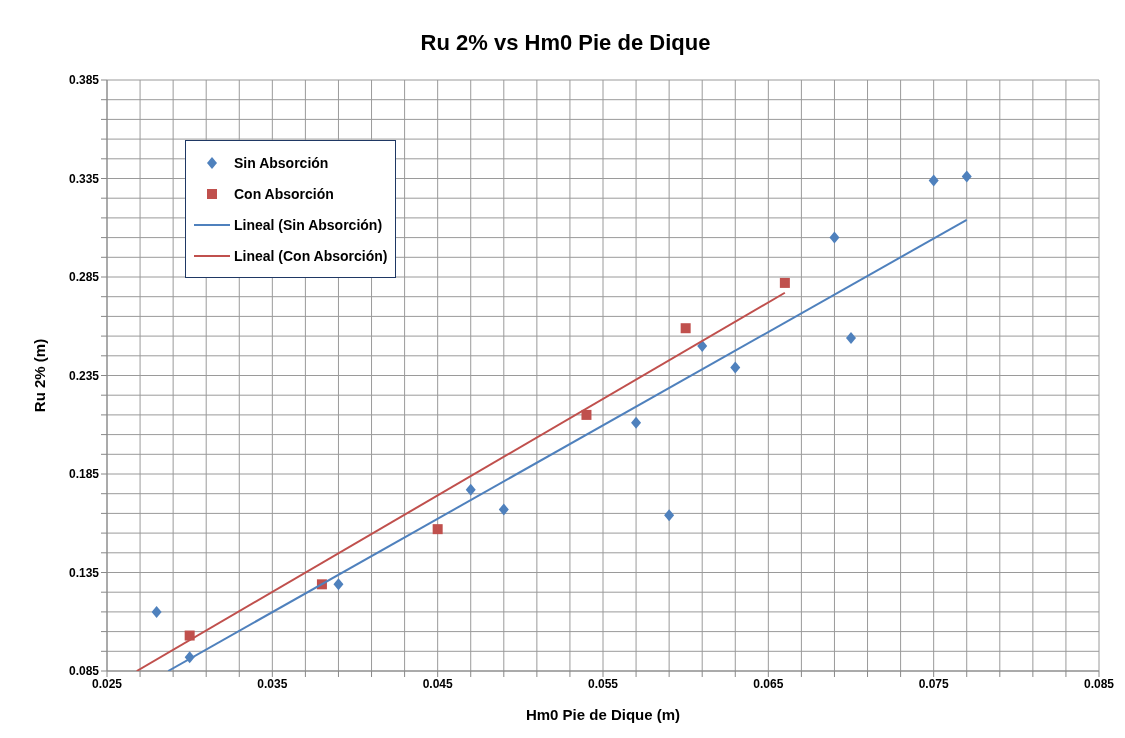 The height and width of the screenshot is (738, 1125). Describe the element at coordinates (311, 255) in the screenshot. I see `legend-label: Lineal (Con Absorción)` at that location.